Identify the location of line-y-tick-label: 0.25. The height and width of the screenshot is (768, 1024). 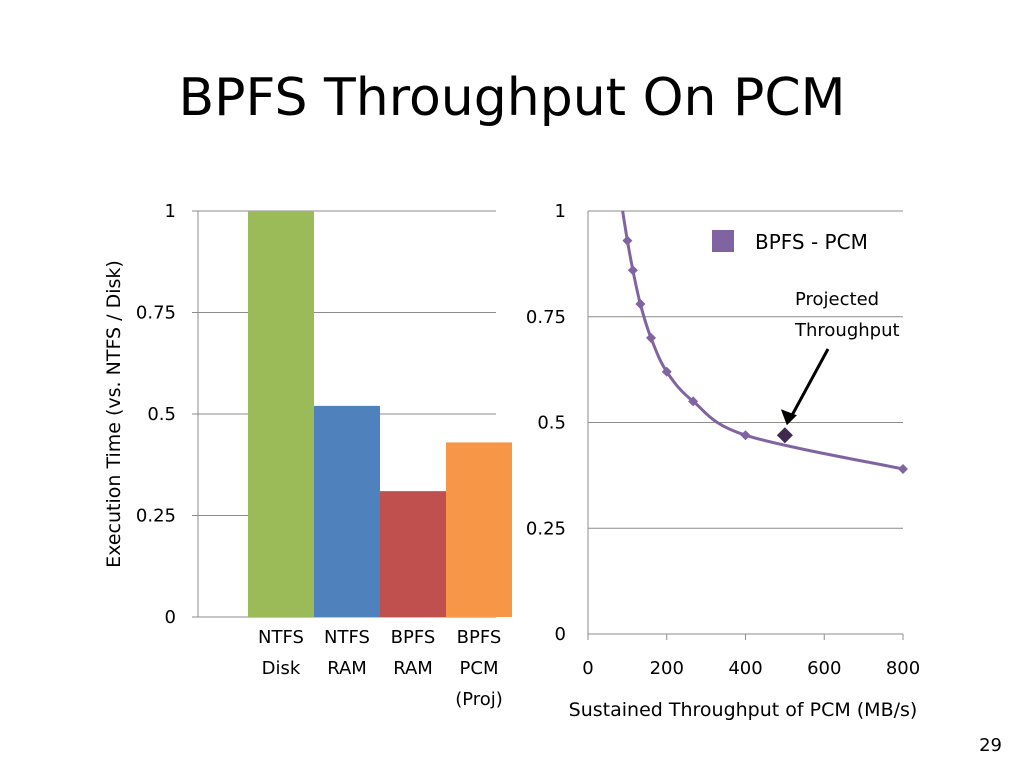
(546, 528).